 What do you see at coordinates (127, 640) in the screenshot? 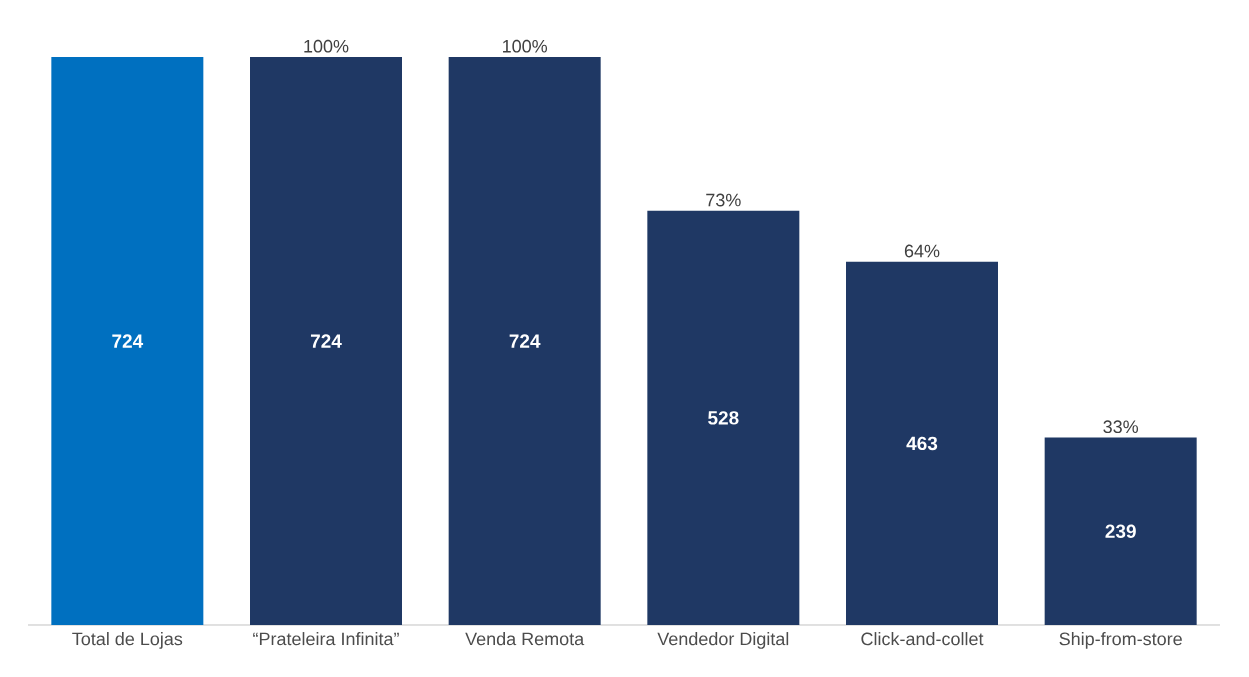
I see `x-tick-label: Total de Lojas` at bounding box center [127, 640].